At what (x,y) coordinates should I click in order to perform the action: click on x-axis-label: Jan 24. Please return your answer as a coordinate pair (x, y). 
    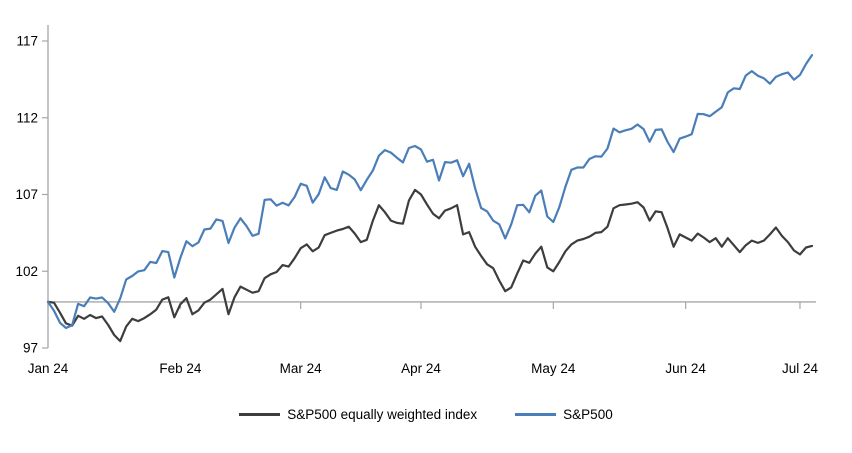
    Looking at the image, I should click on (48, 368).